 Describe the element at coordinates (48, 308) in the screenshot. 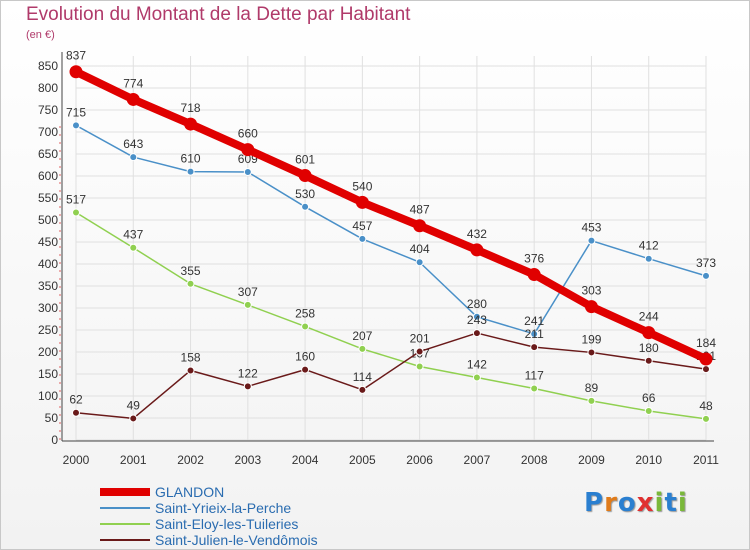

I see `y-tick-label: 300` at that location.